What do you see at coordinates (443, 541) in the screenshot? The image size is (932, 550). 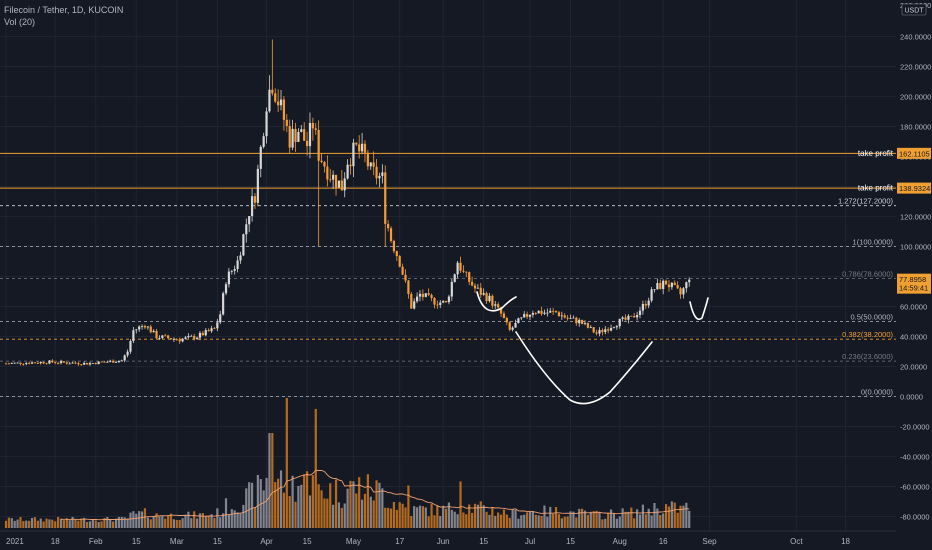 I see `time-tick-label: Jun` at bounding box center [443, 541].